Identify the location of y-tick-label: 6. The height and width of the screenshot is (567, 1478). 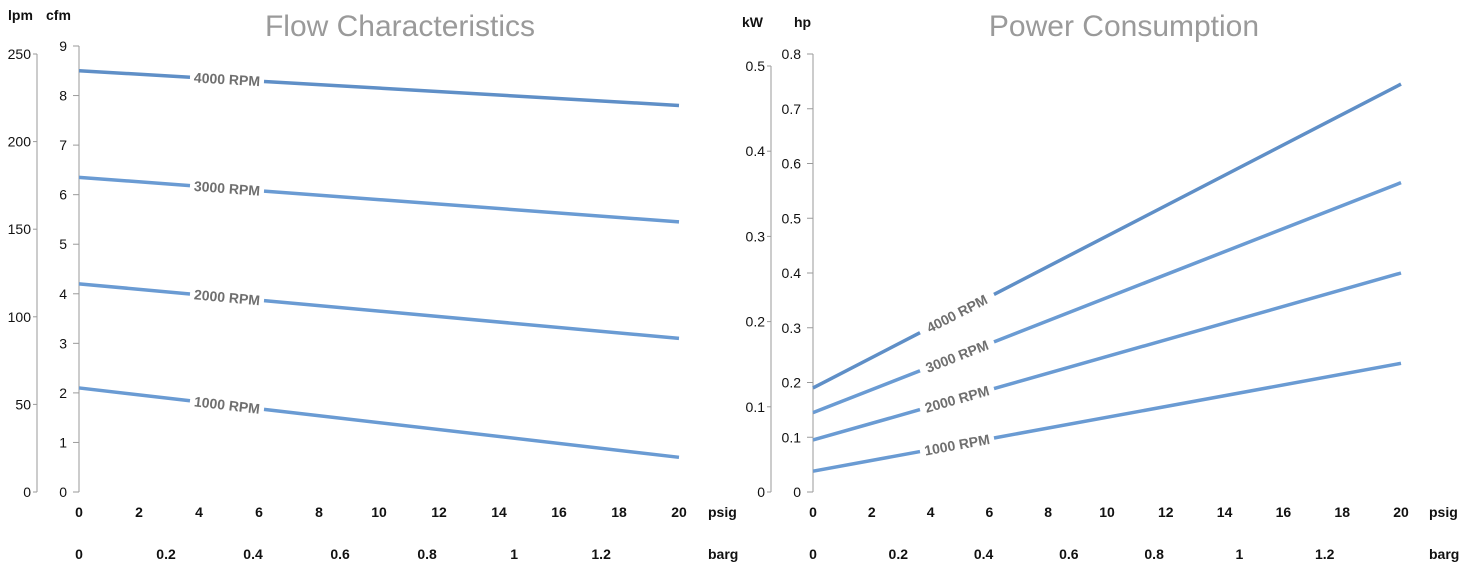
(63, 195).